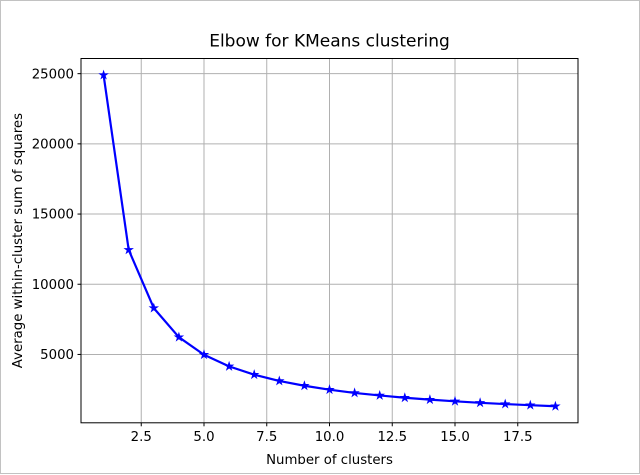  Describe the element at coordinates (329, 42) in the screenshot. I see `chart-title: Elbow for KMeans clustering` at that location.